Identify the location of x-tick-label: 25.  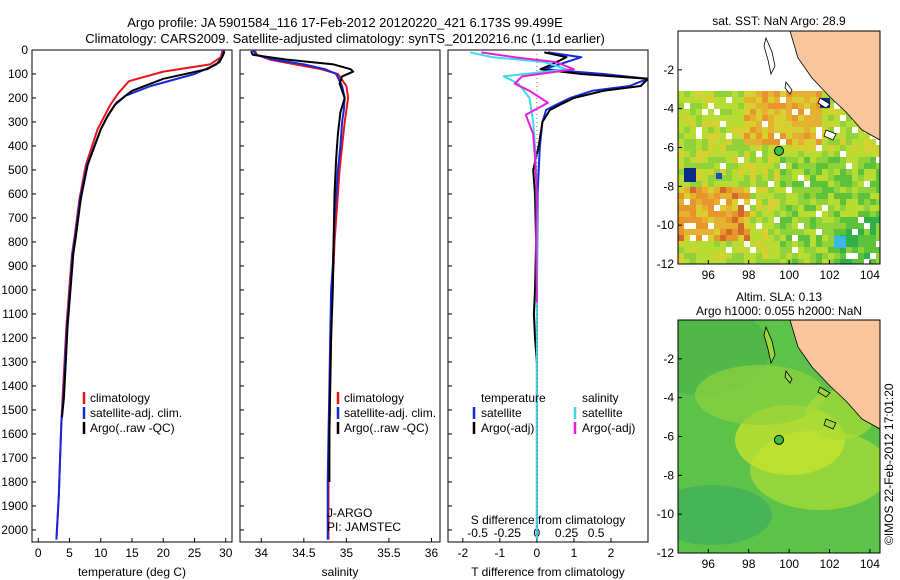
(195, 553).